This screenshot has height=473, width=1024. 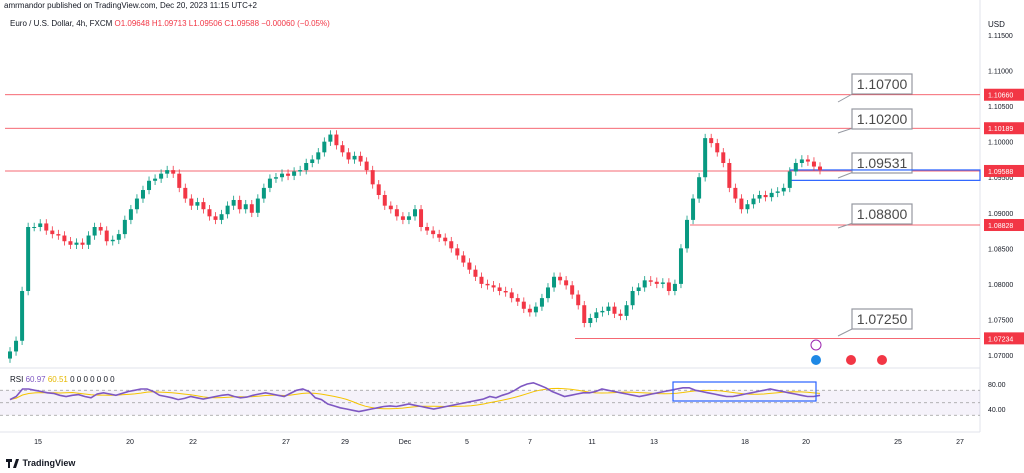 What do you see at coordinates (405, 442) in the screenshot?
I see `time-tick-label: Dec` at bounding box center [405, 442].